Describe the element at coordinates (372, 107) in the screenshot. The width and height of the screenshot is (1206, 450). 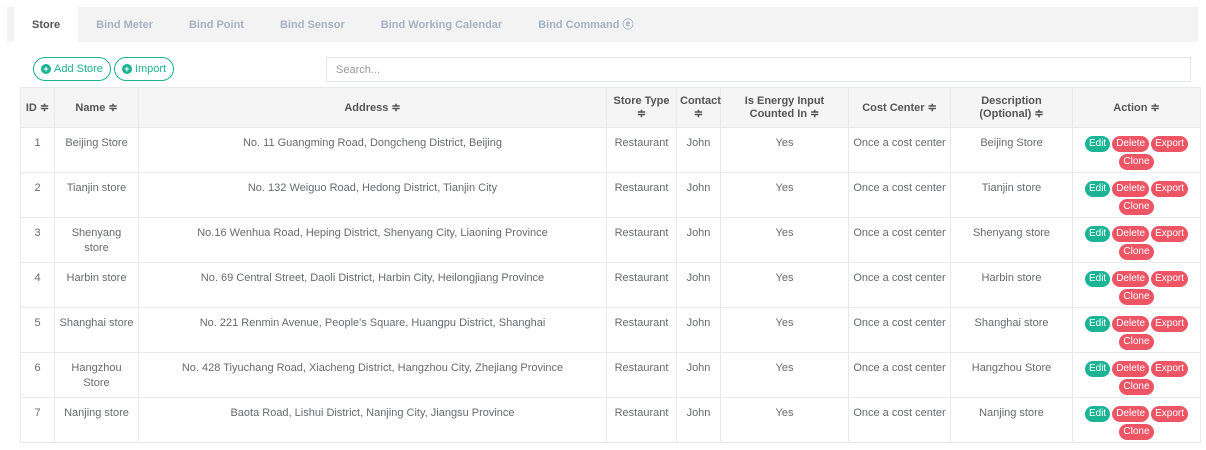
I see `column-header: Address ≑` at that location.